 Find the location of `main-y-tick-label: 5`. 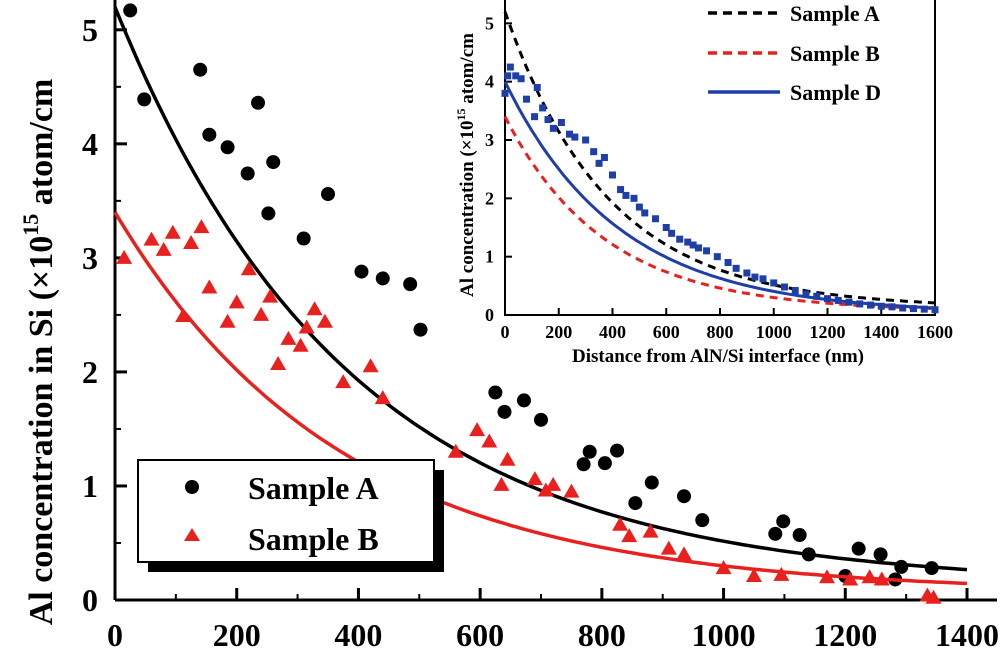

main-y-tick-label: 5 is located at coordinates (90, 30).